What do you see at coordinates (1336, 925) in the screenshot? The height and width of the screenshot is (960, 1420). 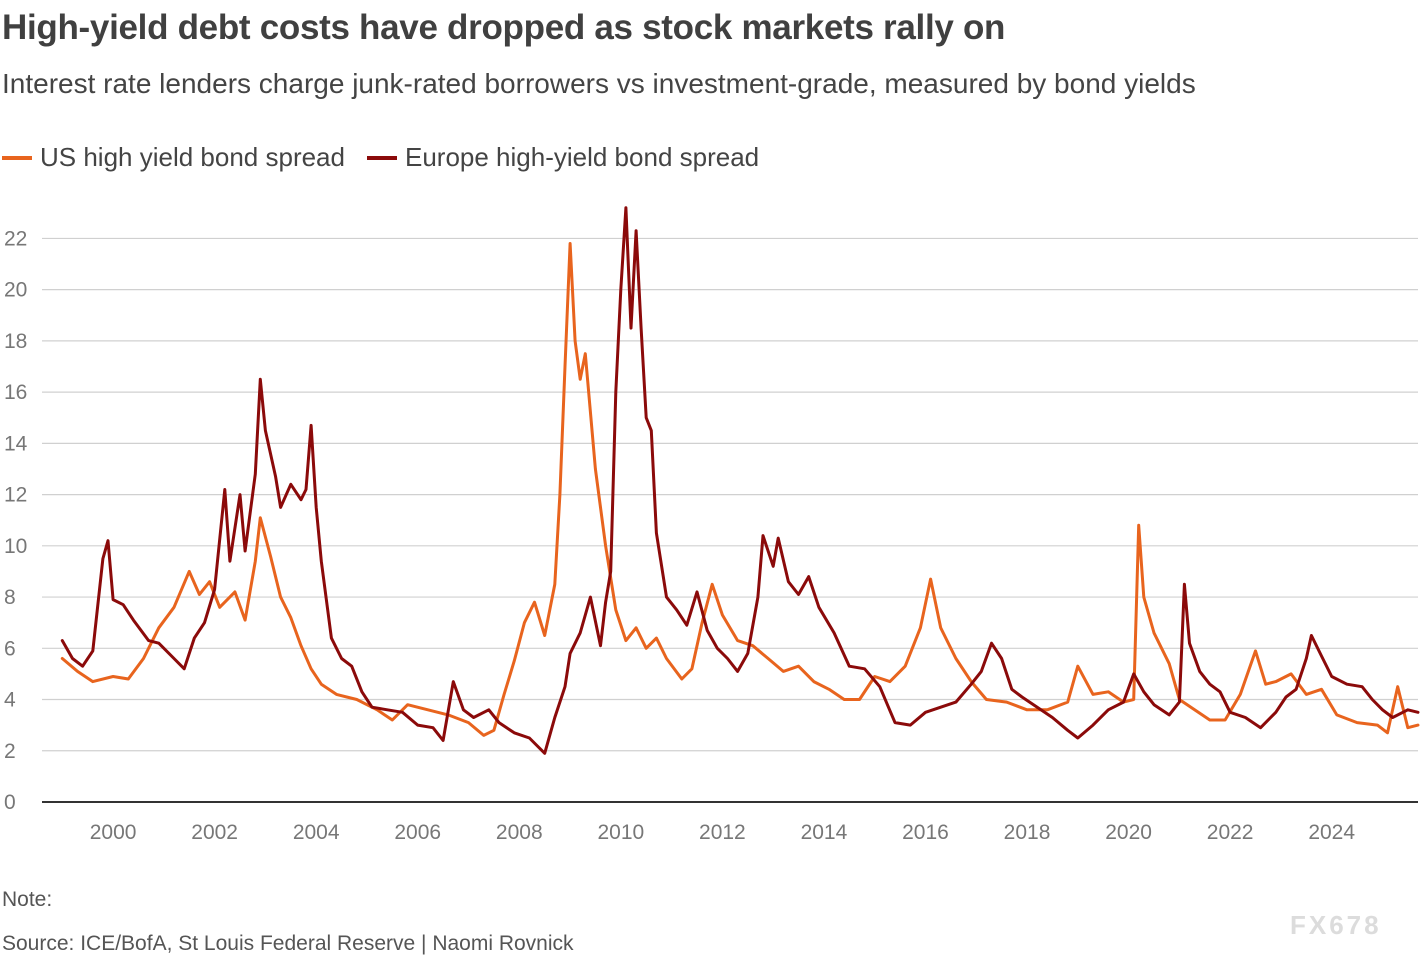 I see `watermark: FX678` at bounding box center [1336, 925].